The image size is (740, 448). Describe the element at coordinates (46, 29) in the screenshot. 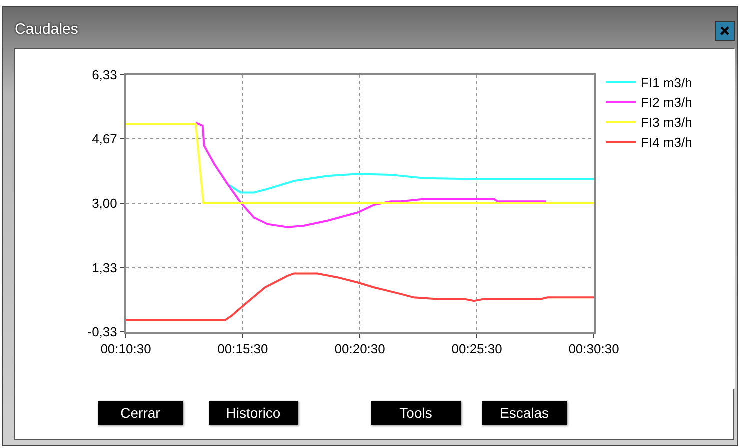

I see `chart-title: Caudales` at that location.